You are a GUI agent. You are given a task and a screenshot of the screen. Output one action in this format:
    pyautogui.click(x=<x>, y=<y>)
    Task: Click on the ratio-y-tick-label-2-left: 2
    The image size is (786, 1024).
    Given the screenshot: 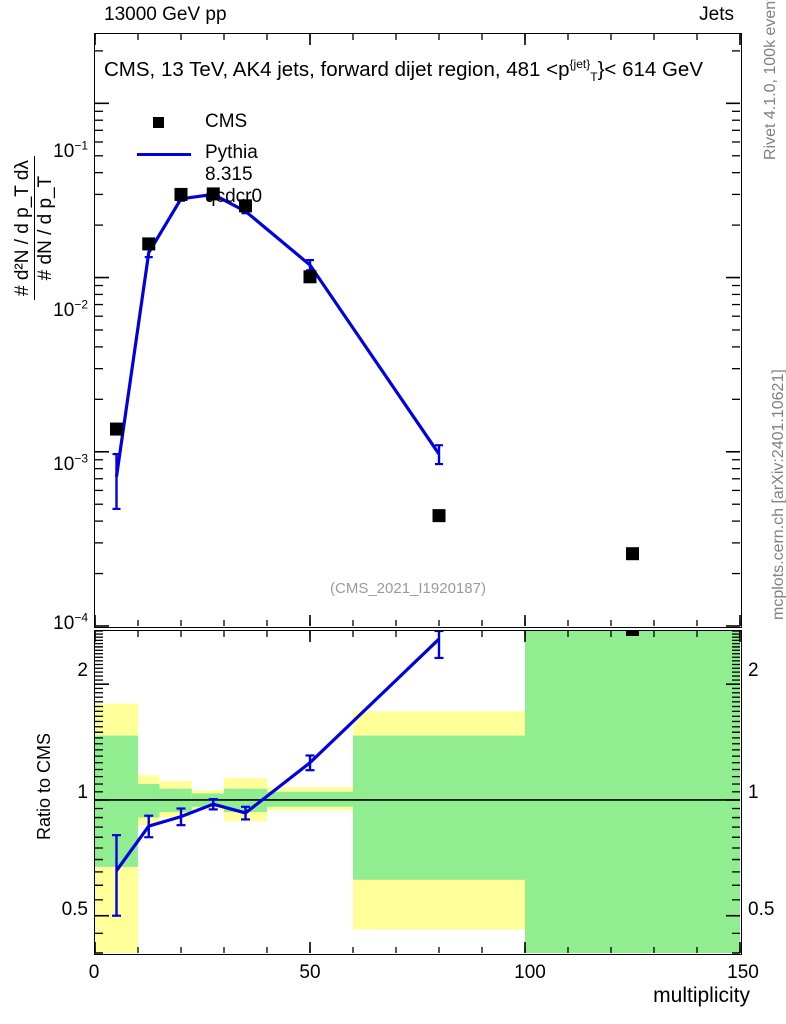 What is the action you would take?
    pyautogui.click(x=82, y=670)
    